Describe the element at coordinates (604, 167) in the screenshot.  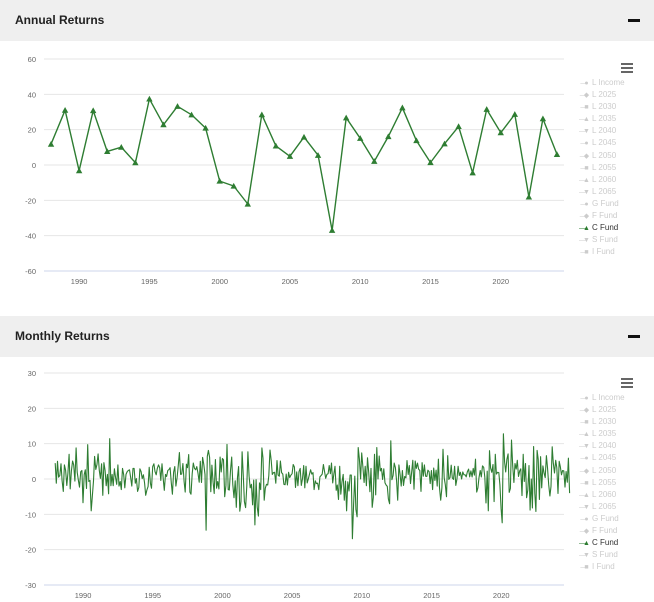
I see `legend-label: L 2055` at that location.